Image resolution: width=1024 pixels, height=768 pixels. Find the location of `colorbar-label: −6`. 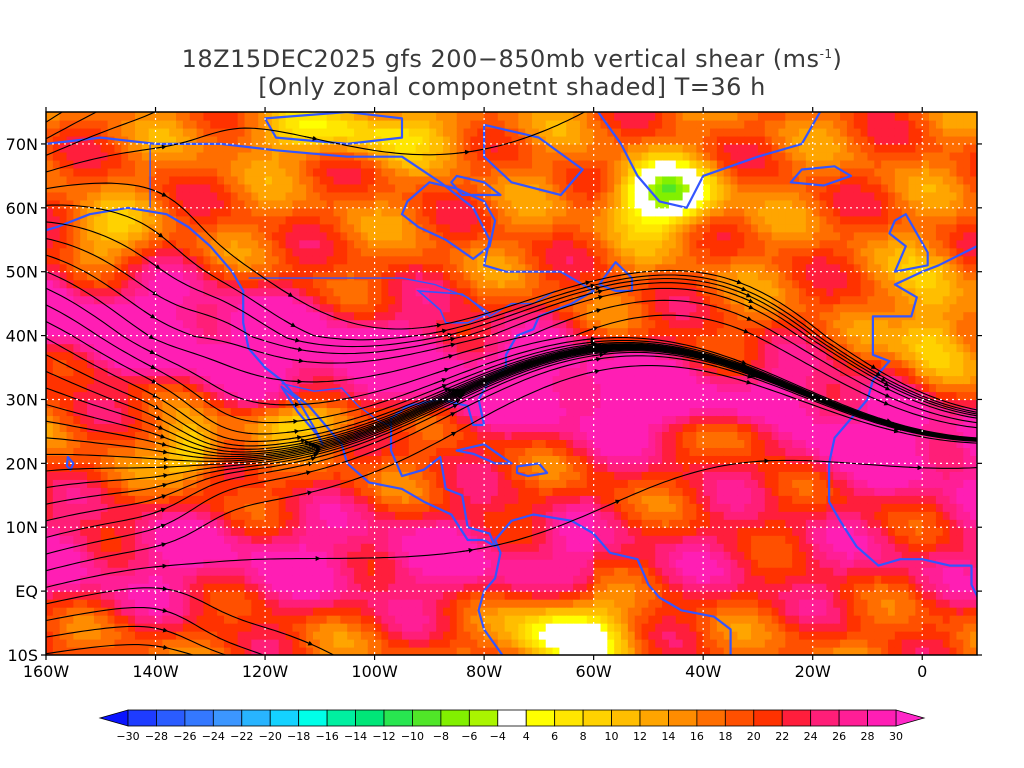

colorbar-label: −6 is located at coordinates (469, 736).